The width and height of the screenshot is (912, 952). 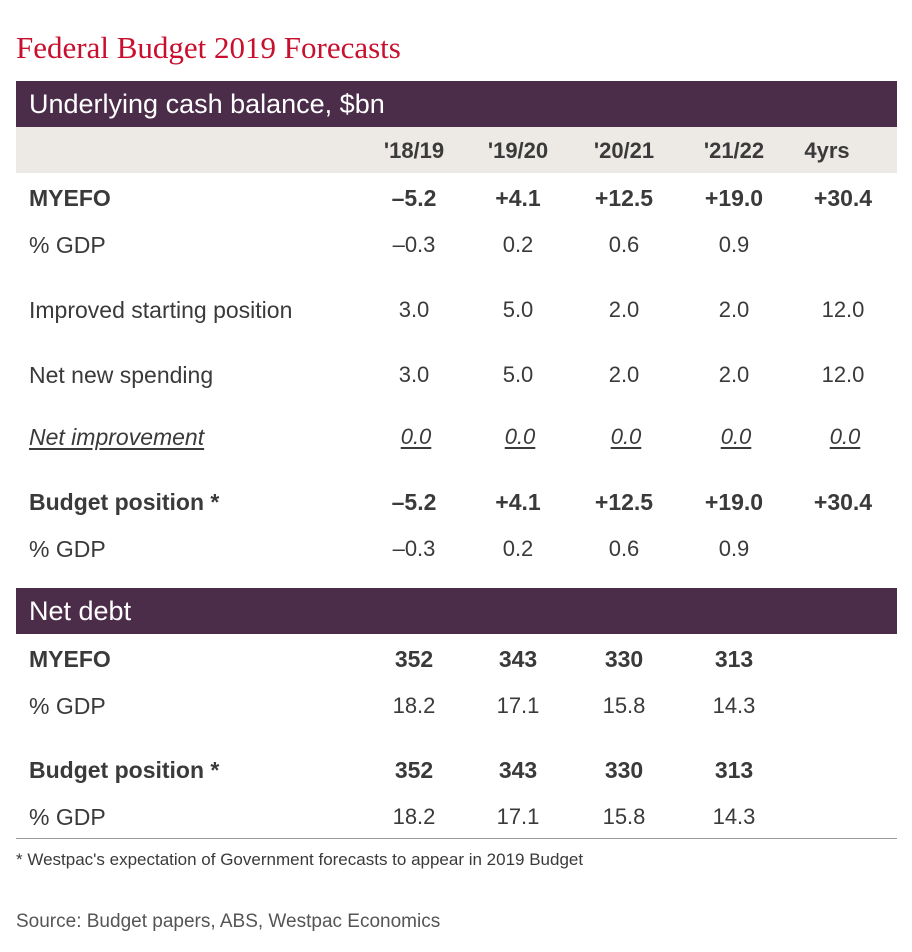 What do you see at coordinates (827, 150) in the screenshot?
I see `column-header-4yrs: 4yrs` at bounding box center [827, 150].